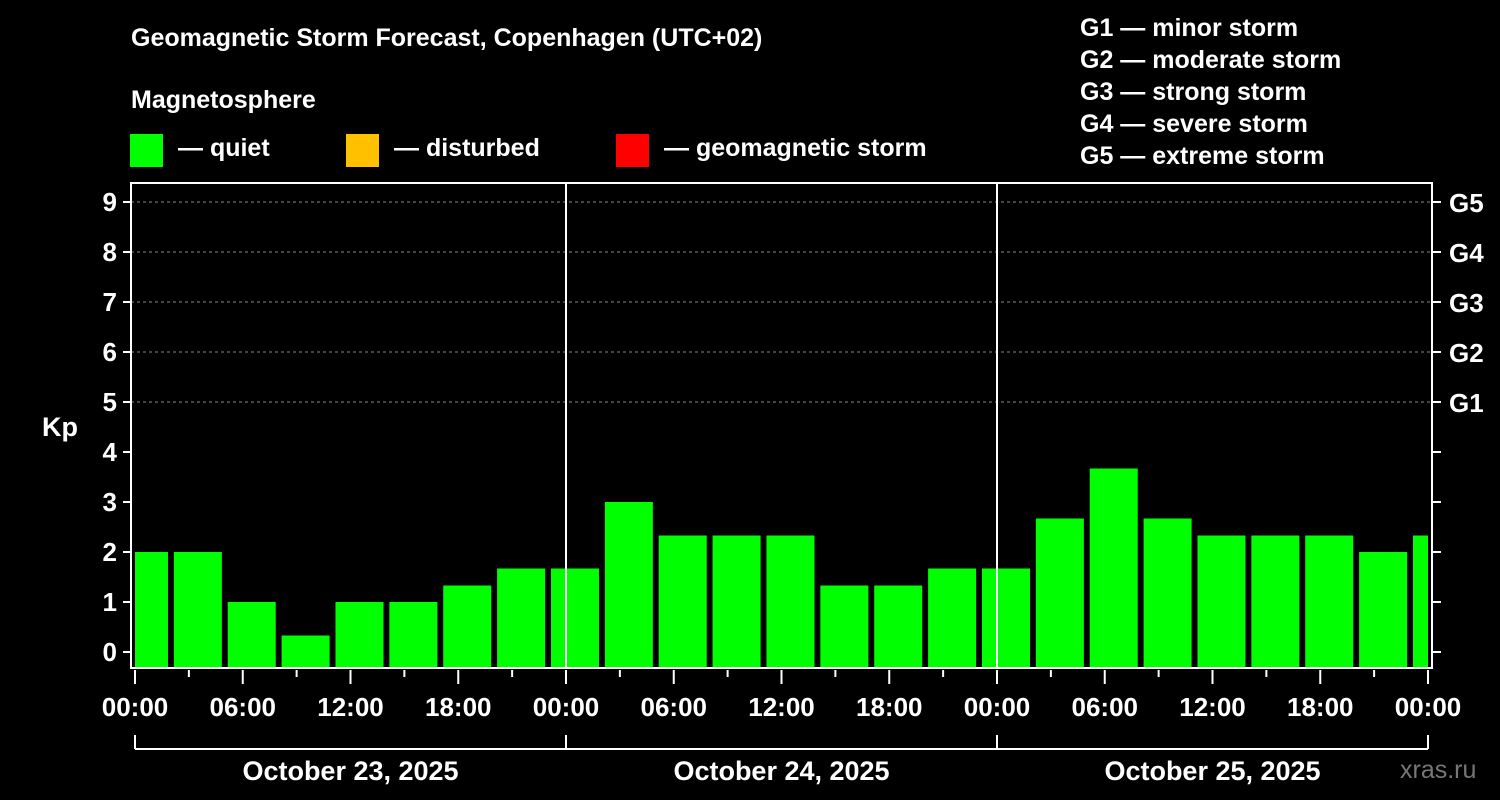  Describe the element at coordinates (110, 252) in the screenshot. I see `y-tick-label: 8` at that location.